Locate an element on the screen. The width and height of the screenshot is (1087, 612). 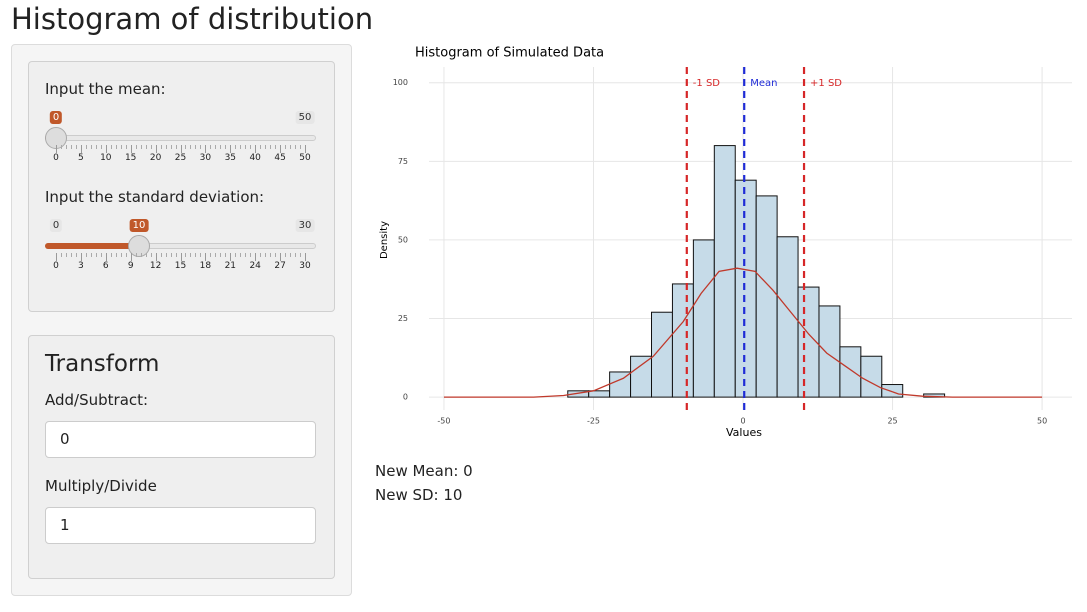
reference-label: -1 SD is located at coordinates (706, 83).